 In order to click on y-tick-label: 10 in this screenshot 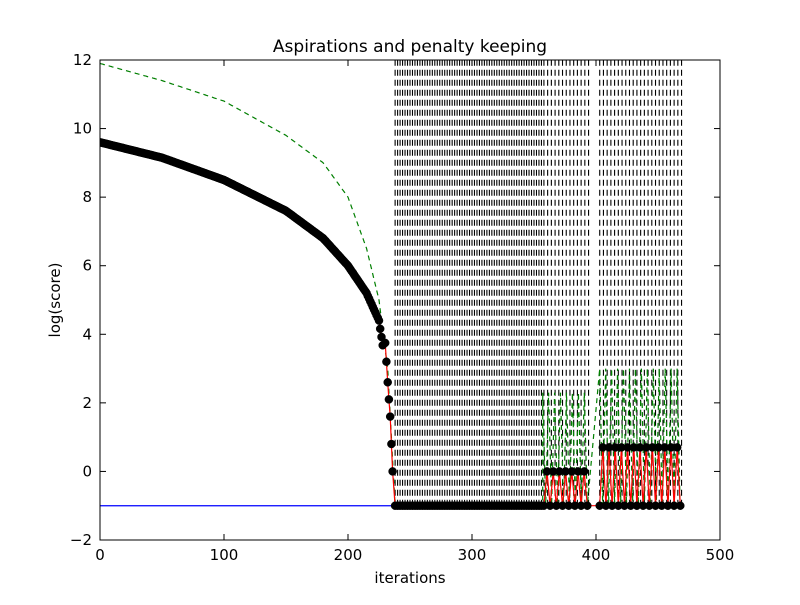, I will do `click(82, 129)`.